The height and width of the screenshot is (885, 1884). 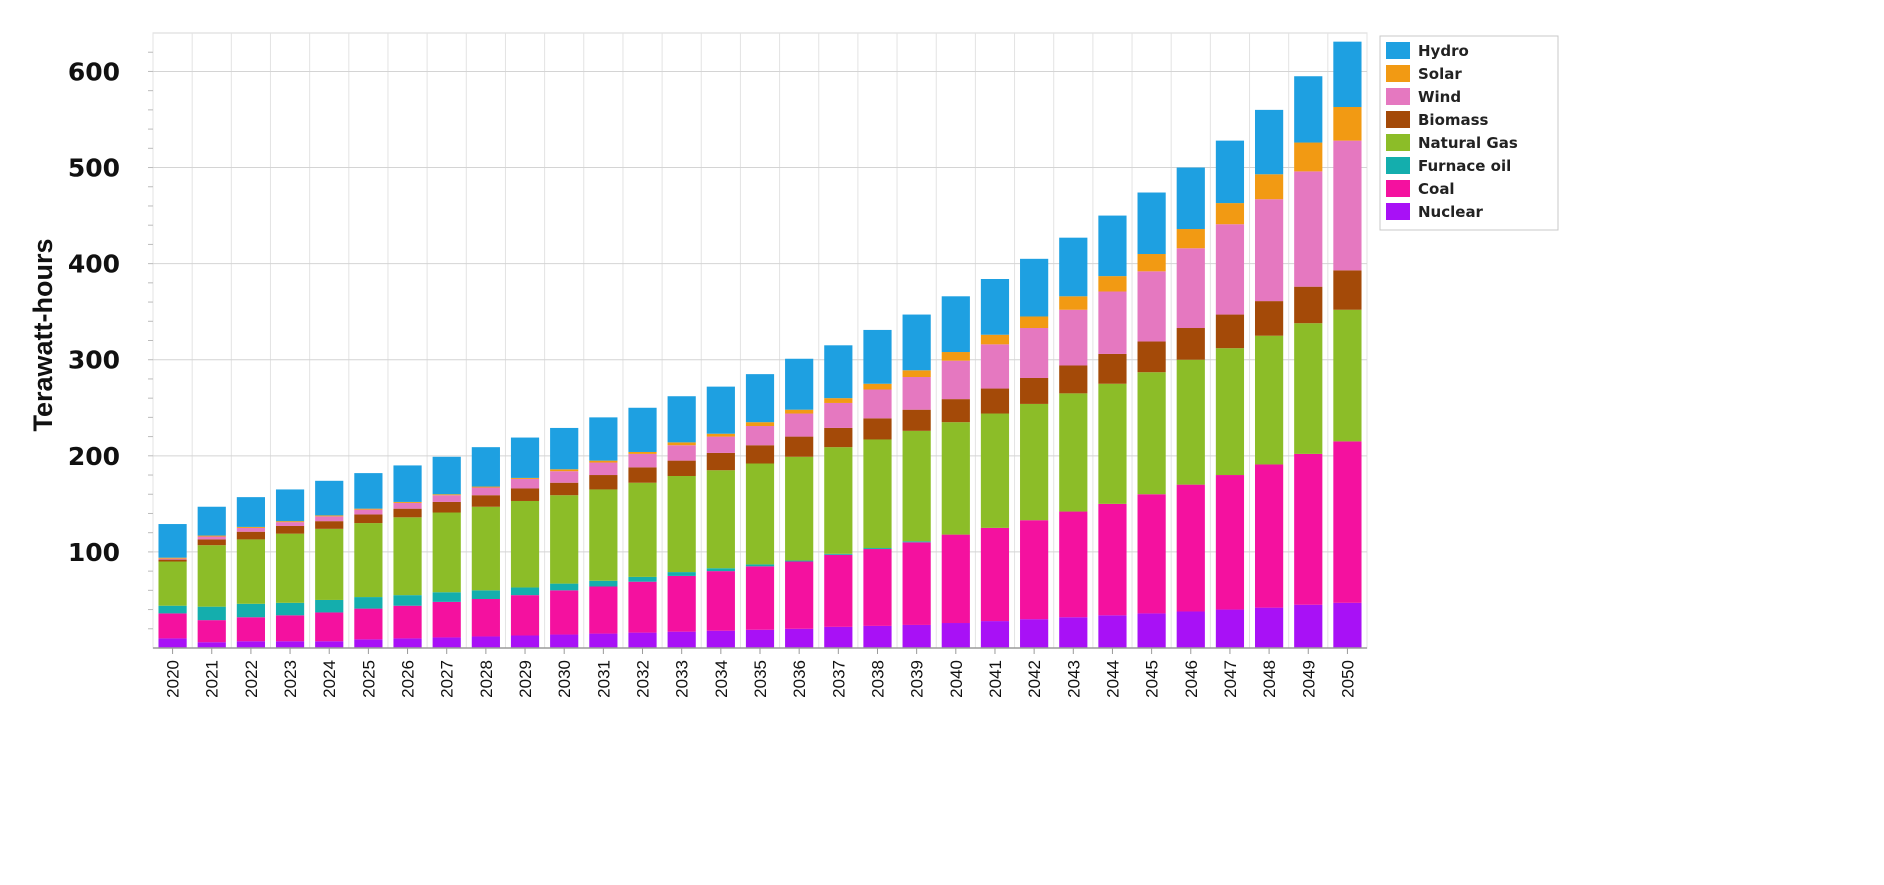 I want to click on y-tick-label: 600, so click(x=94, y=71).